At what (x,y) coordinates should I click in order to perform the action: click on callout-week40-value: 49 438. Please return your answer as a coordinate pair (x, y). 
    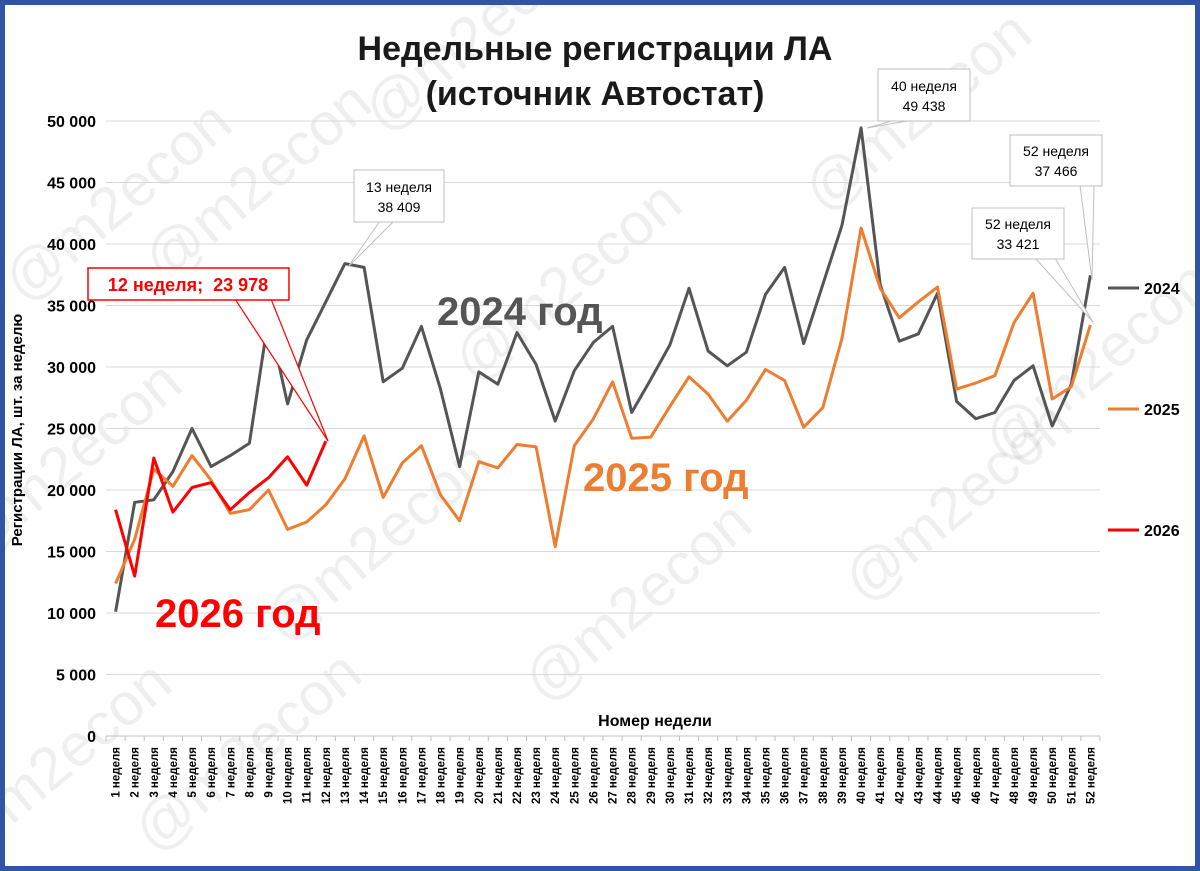
    Looking at the image, I should click on (924, 106).